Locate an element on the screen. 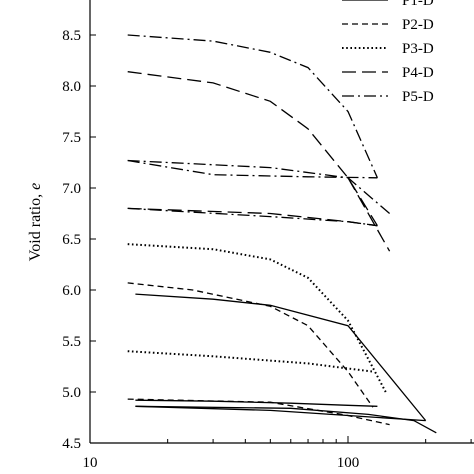  x-tick-label: 100 is located at coordinates (348, 463).